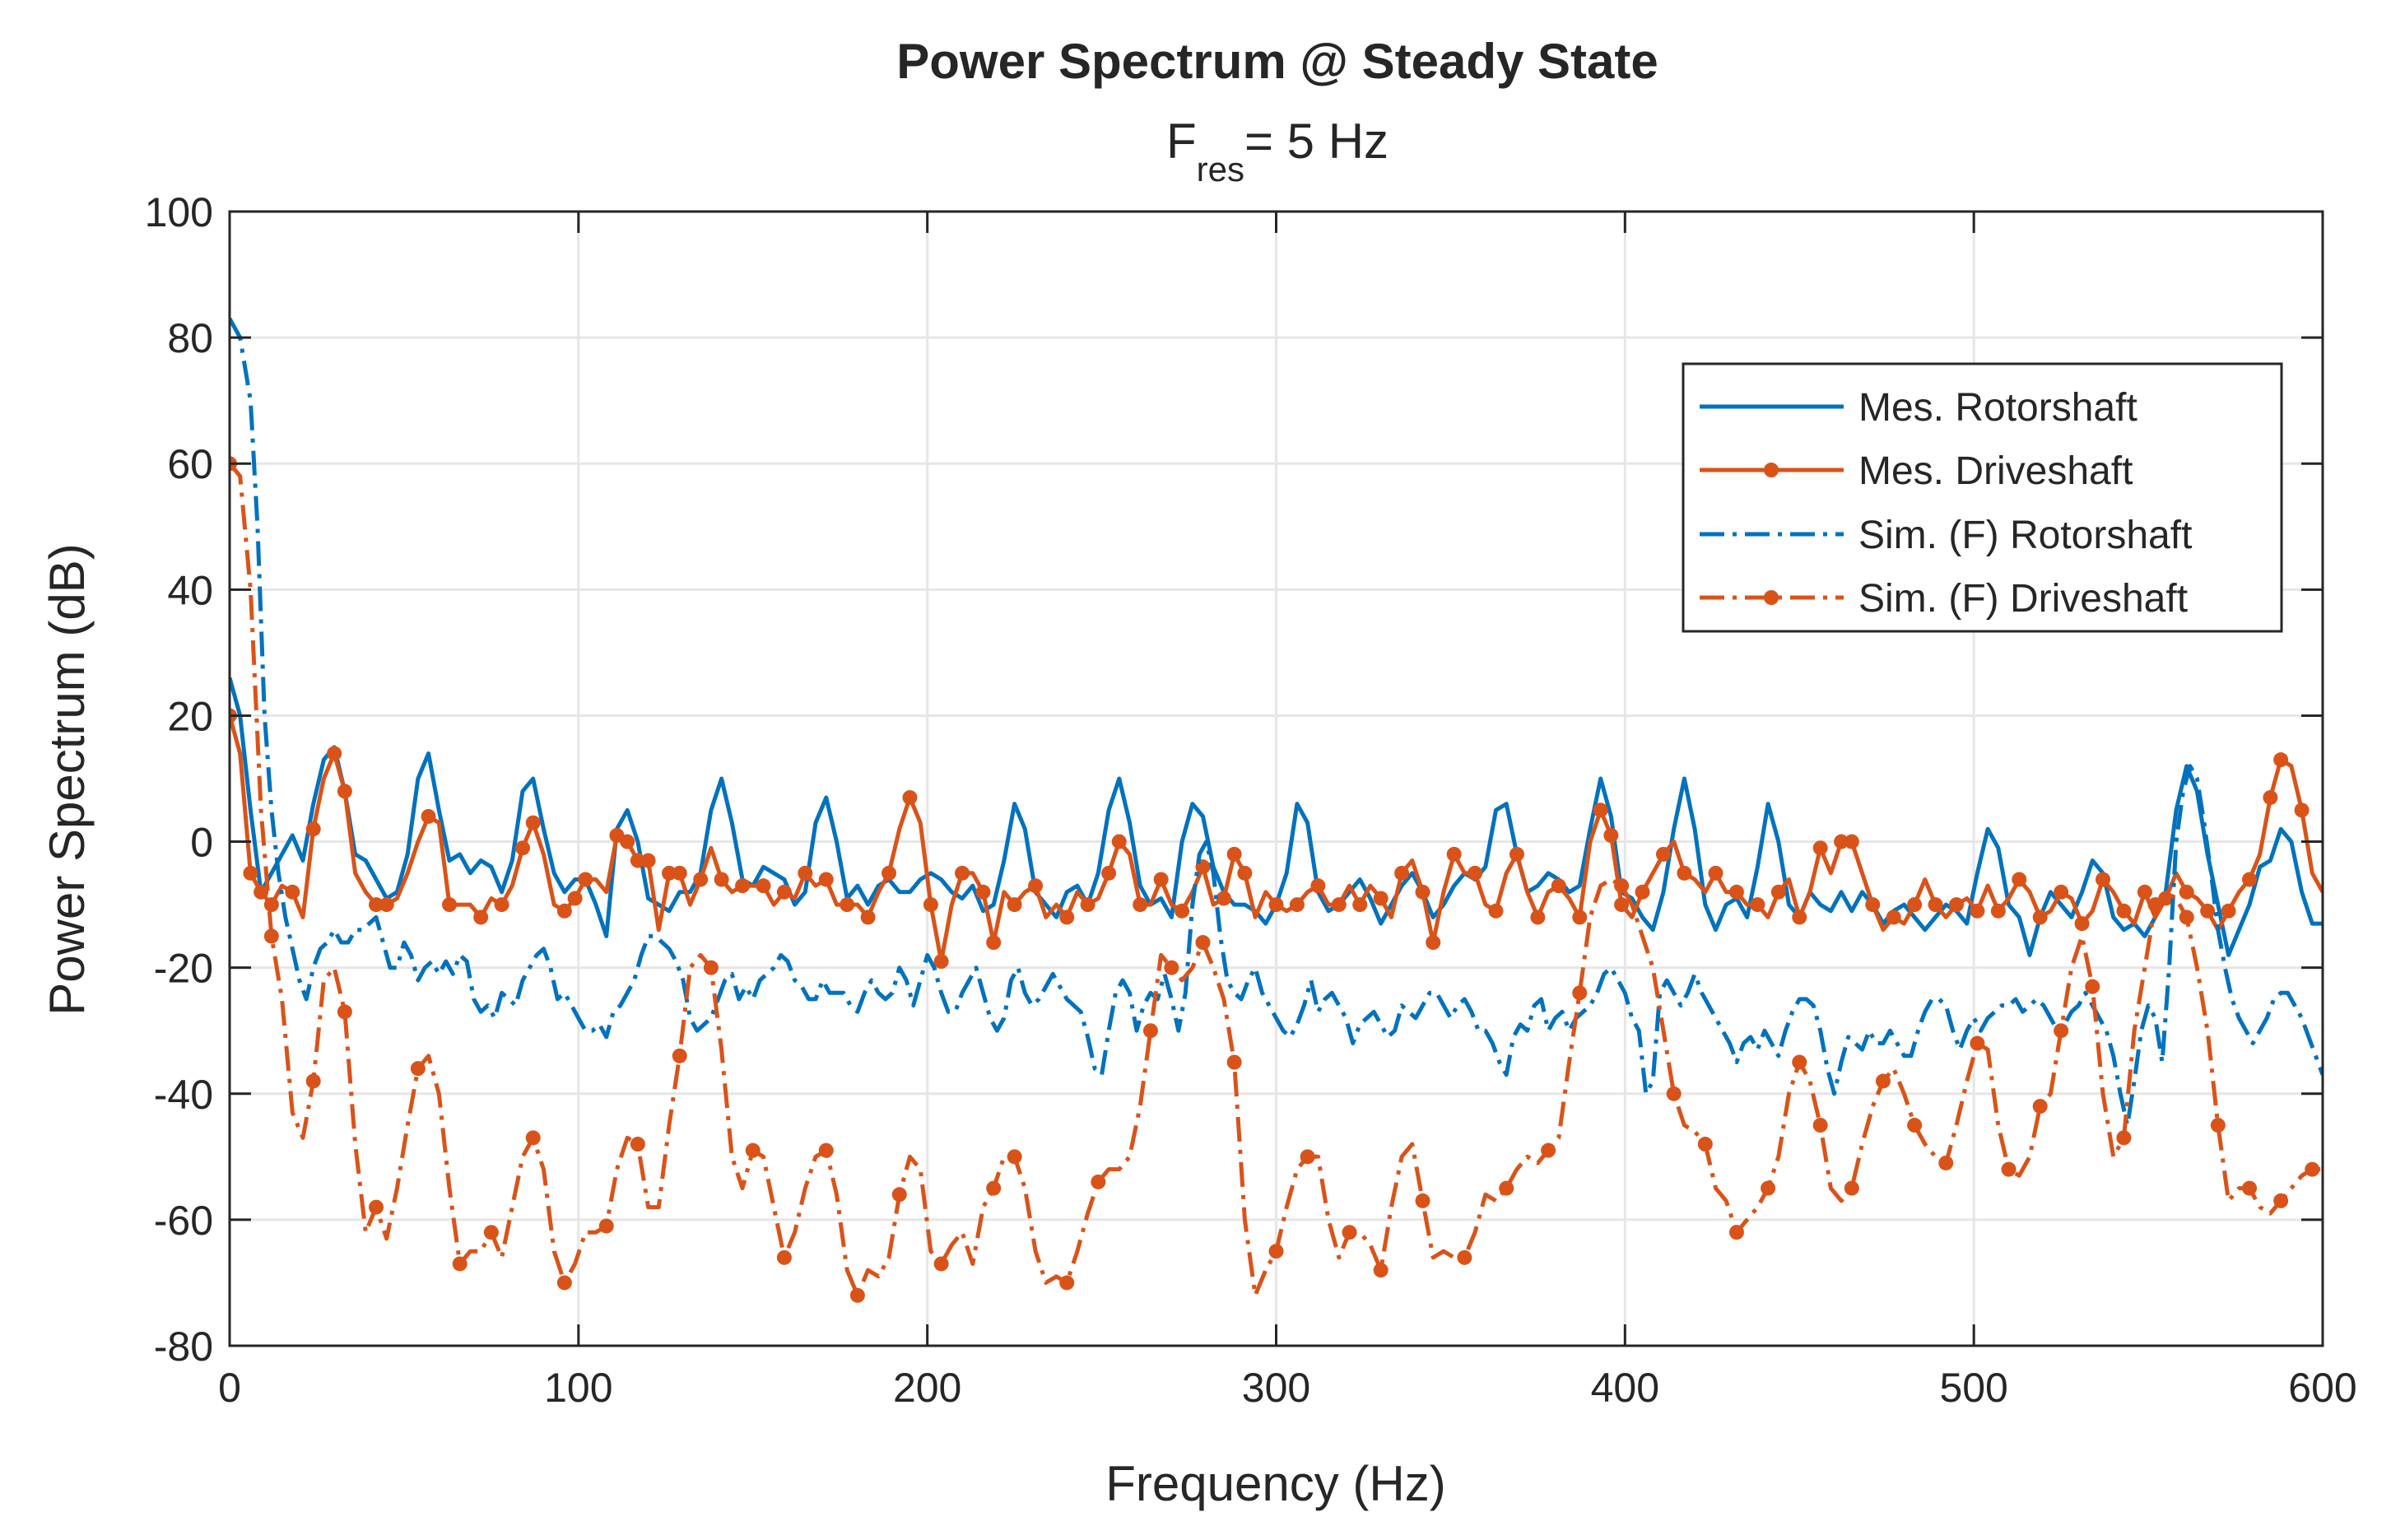 The width and height of the screenshot is (2391, 1540). I want to click on y-tick-label: 100, so click(179, 212).